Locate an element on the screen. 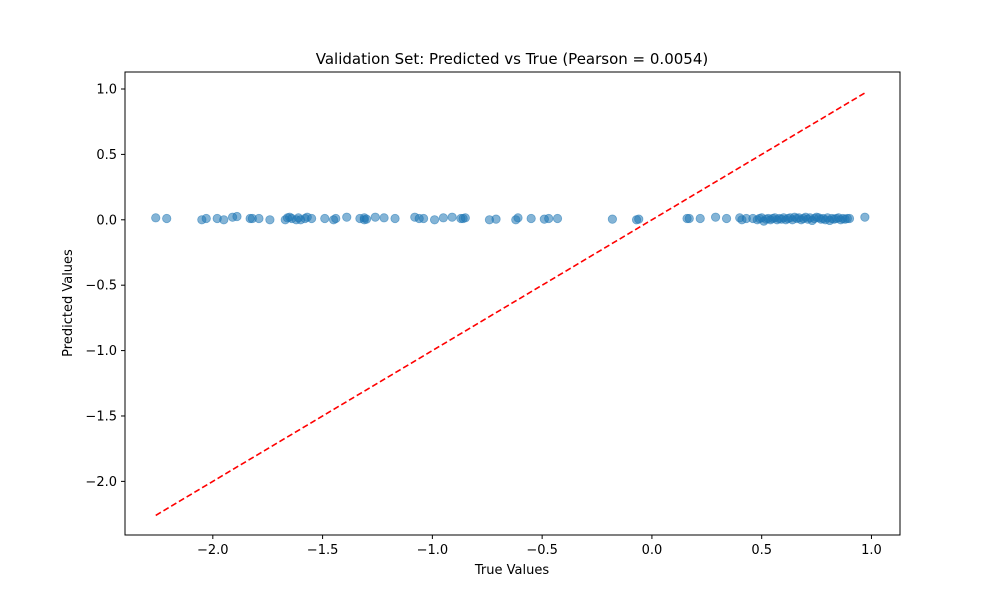 Image resolution: width=1000 pixels, height=600 pixels. y-tick-label: −0.5 is located at coordinates (101, 286).